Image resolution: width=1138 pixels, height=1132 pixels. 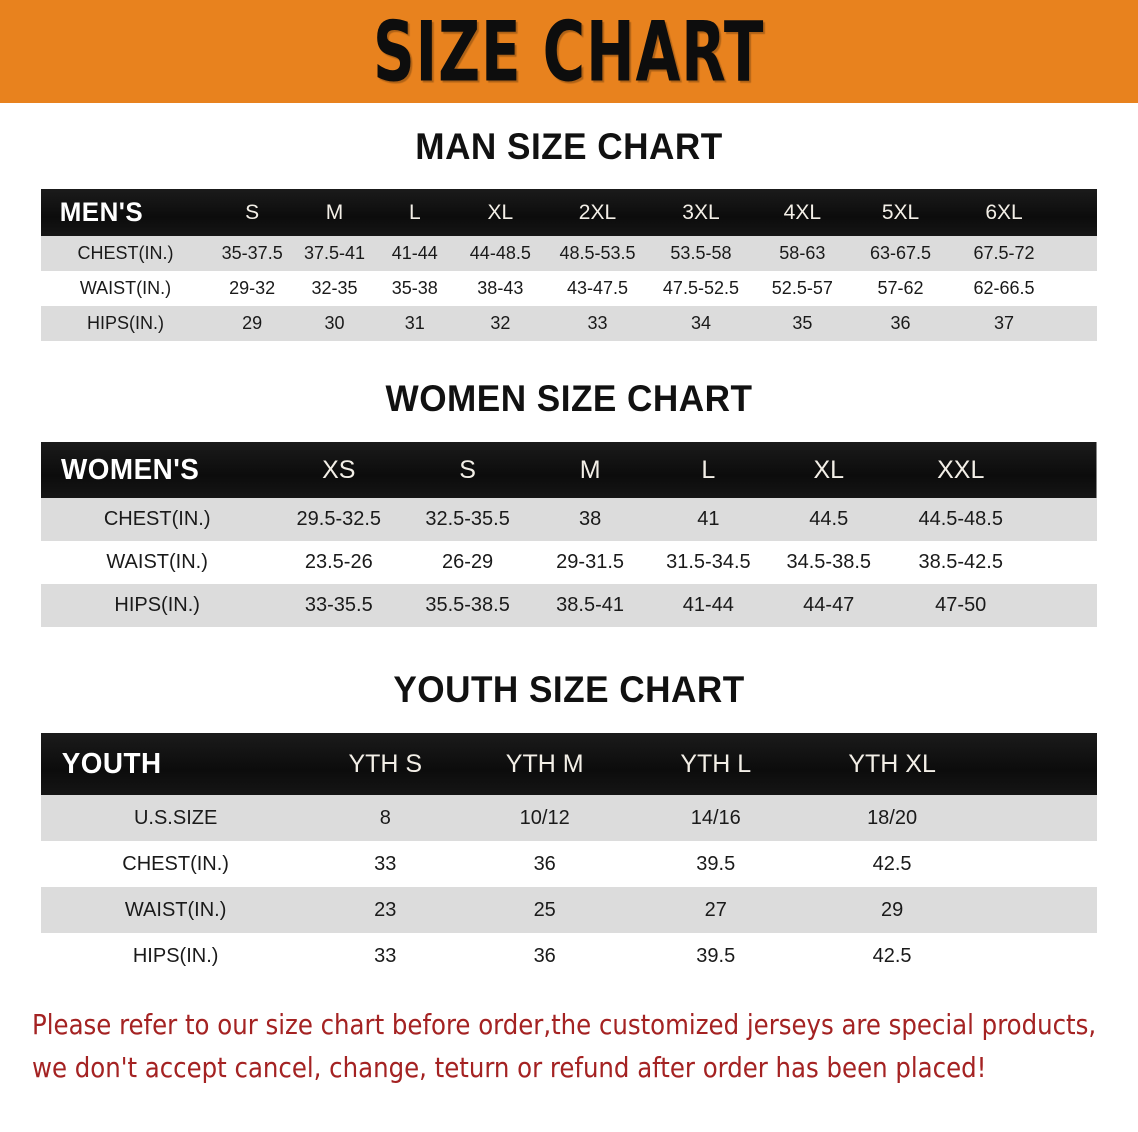 What do you see at coordinates (414, 253) in the screenshot?
I see `man-cell: 41-44` at bounding box center [414, 253].